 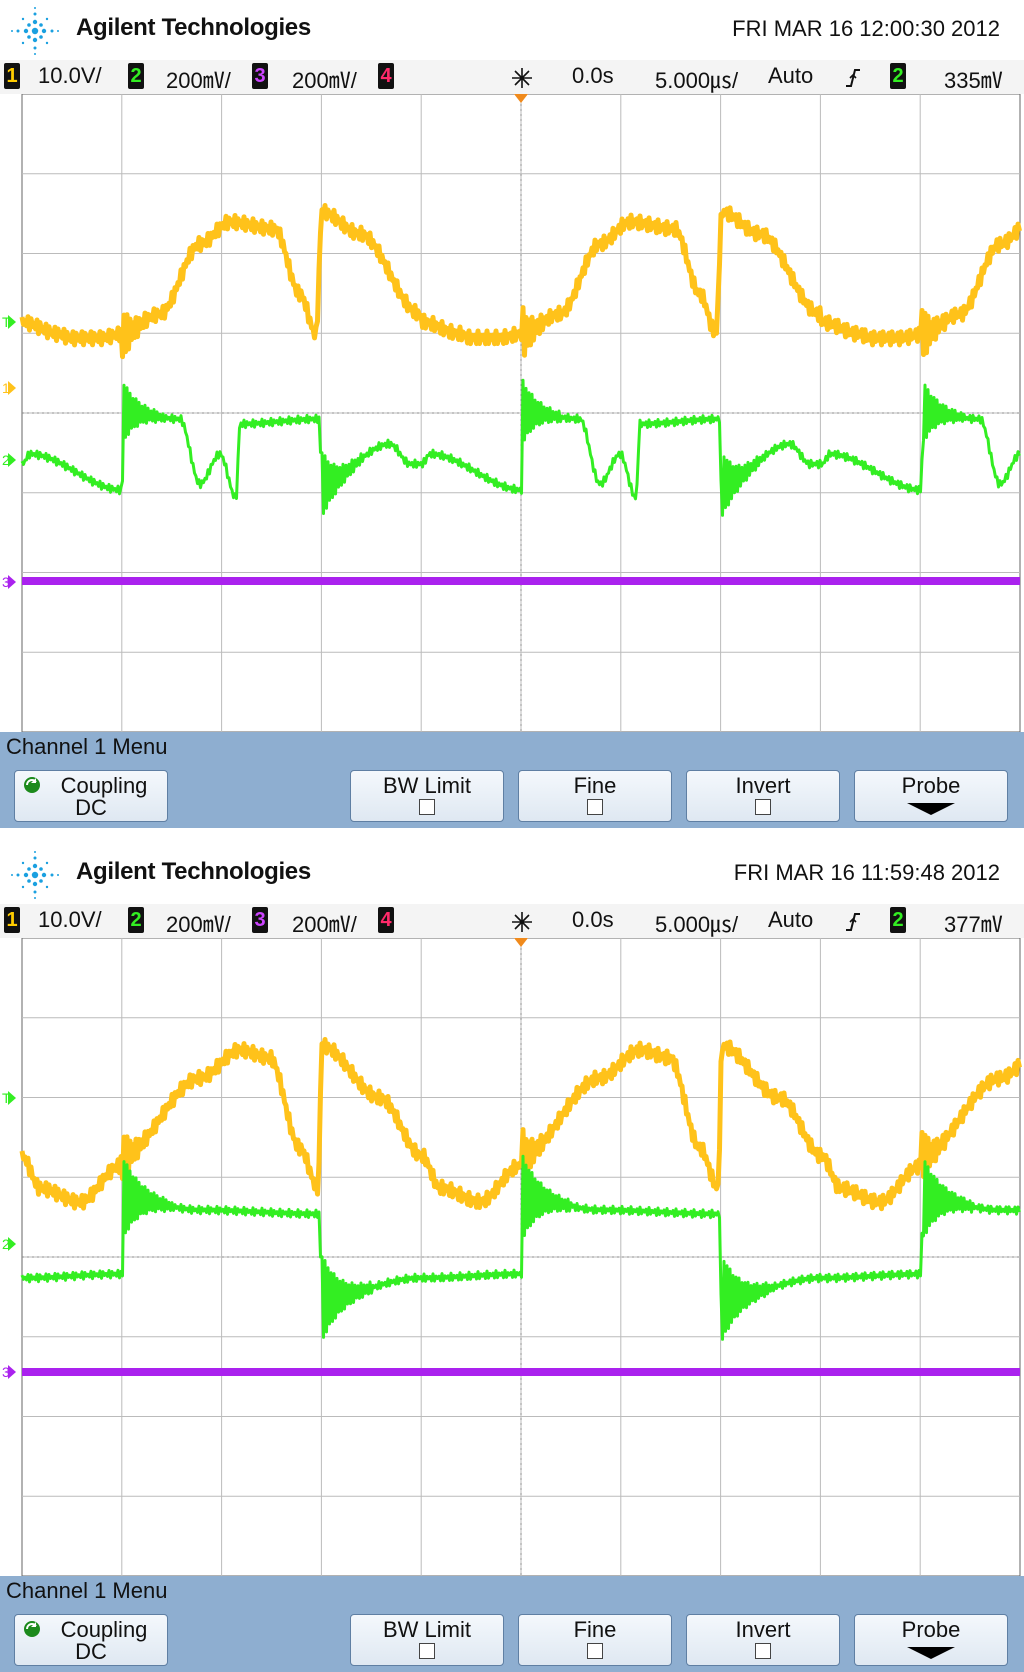 What do you see at coordinates (973, 80) in the screenshot?
I see `trigger-level: 335㎷` at bounding box center [973, 80].